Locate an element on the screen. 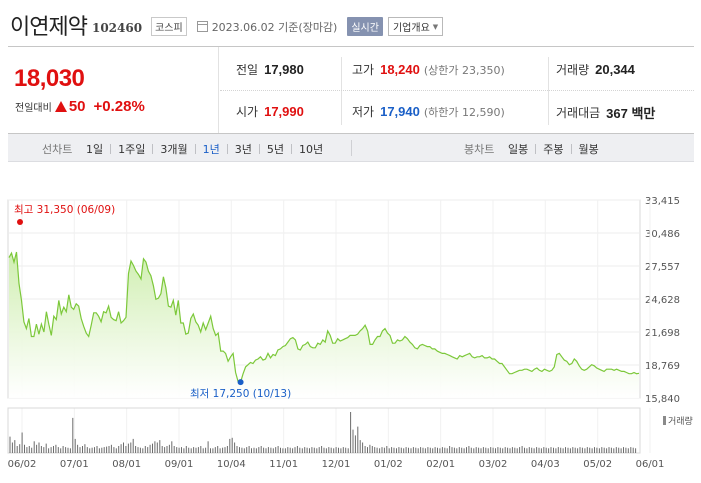 This screenshot has height=483, width=701. metric-label: 전일 is located at coordinates (247, 70).